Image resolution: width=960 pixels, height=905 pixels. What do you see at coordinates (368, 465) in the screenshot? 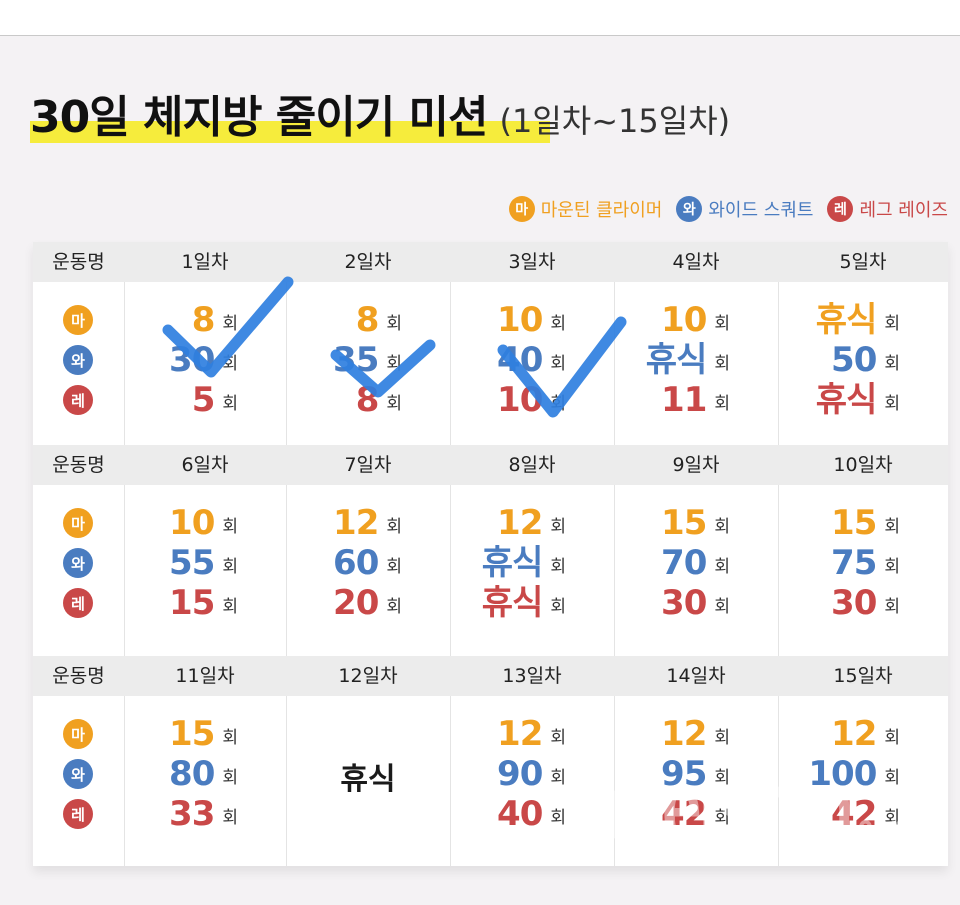
I see `day-header: 7일차` at bounding box center [368, 465].